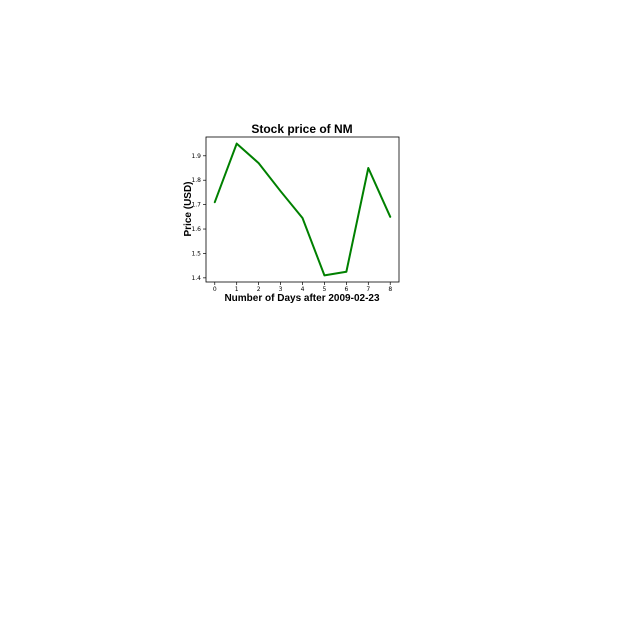 The height and width of the screenshot is (640, 640). Describe the element at coordinates (196, 278) in the screenshot. I see `y-tick-label: 1.4` at that location.